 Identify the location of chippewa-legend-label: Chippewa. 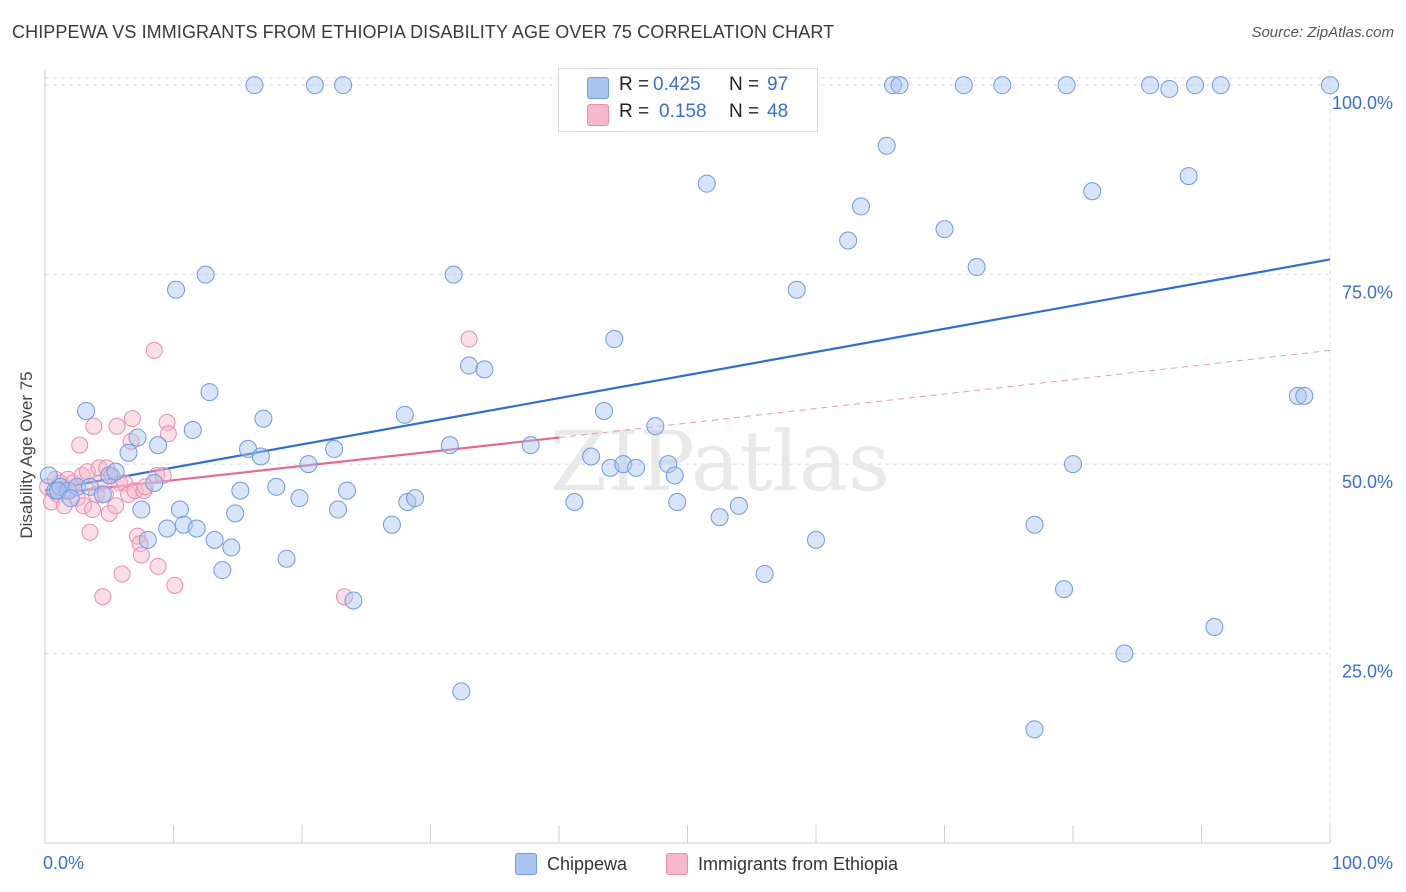
(587, 863).